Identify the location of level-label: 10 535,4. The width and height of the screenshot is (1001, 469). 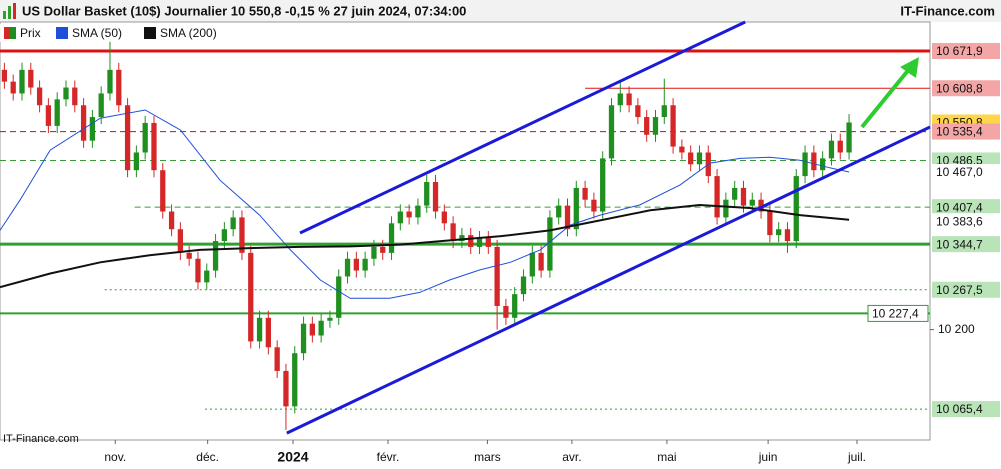
(959, 132).